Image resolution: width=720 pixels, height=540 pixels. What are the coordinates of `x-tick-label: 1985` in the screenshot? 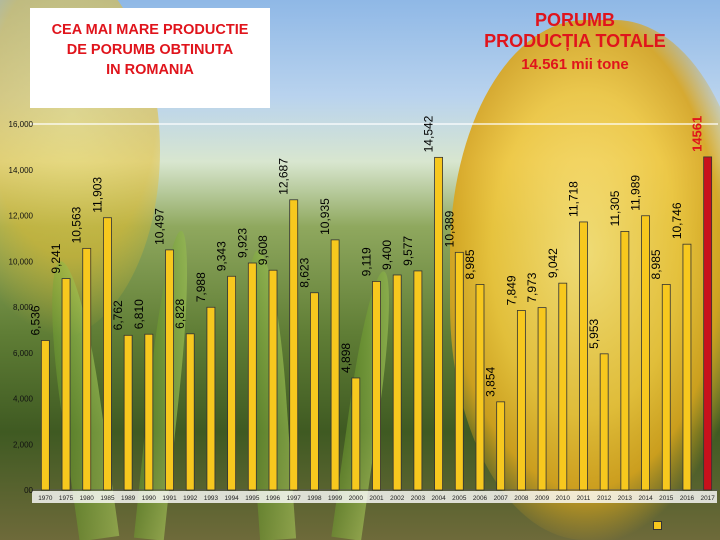 It's located at (107, 498).